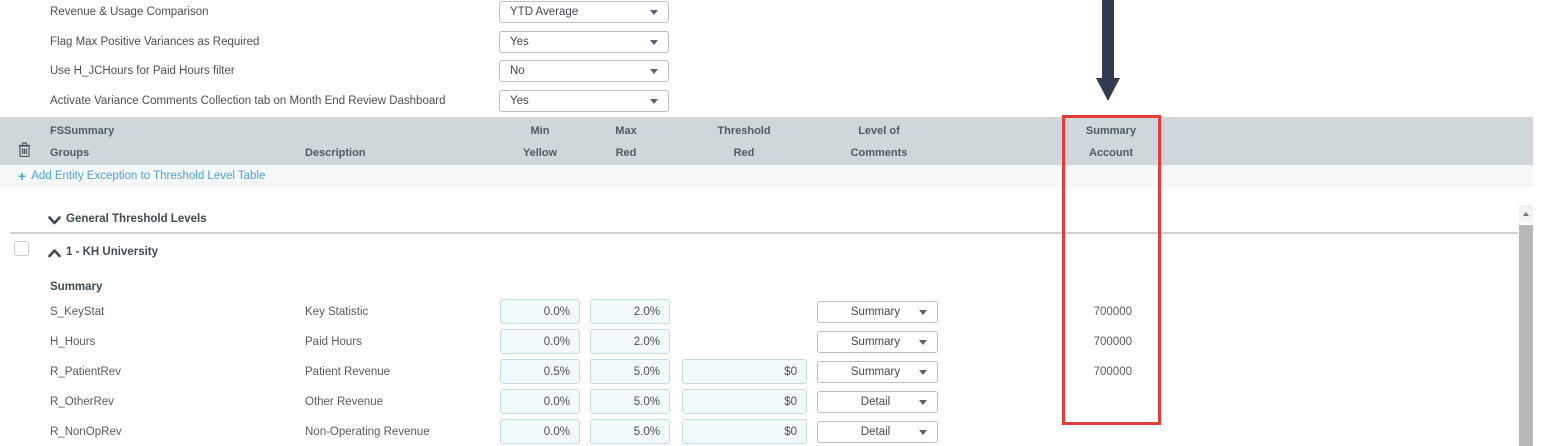 The width and height of the screenshot is (1544, 446). What do you see at coordinates (1111, 142) in the screenshot?
I see `column-header-summary-account: Summary Account` at bounding box center [1111, 142].